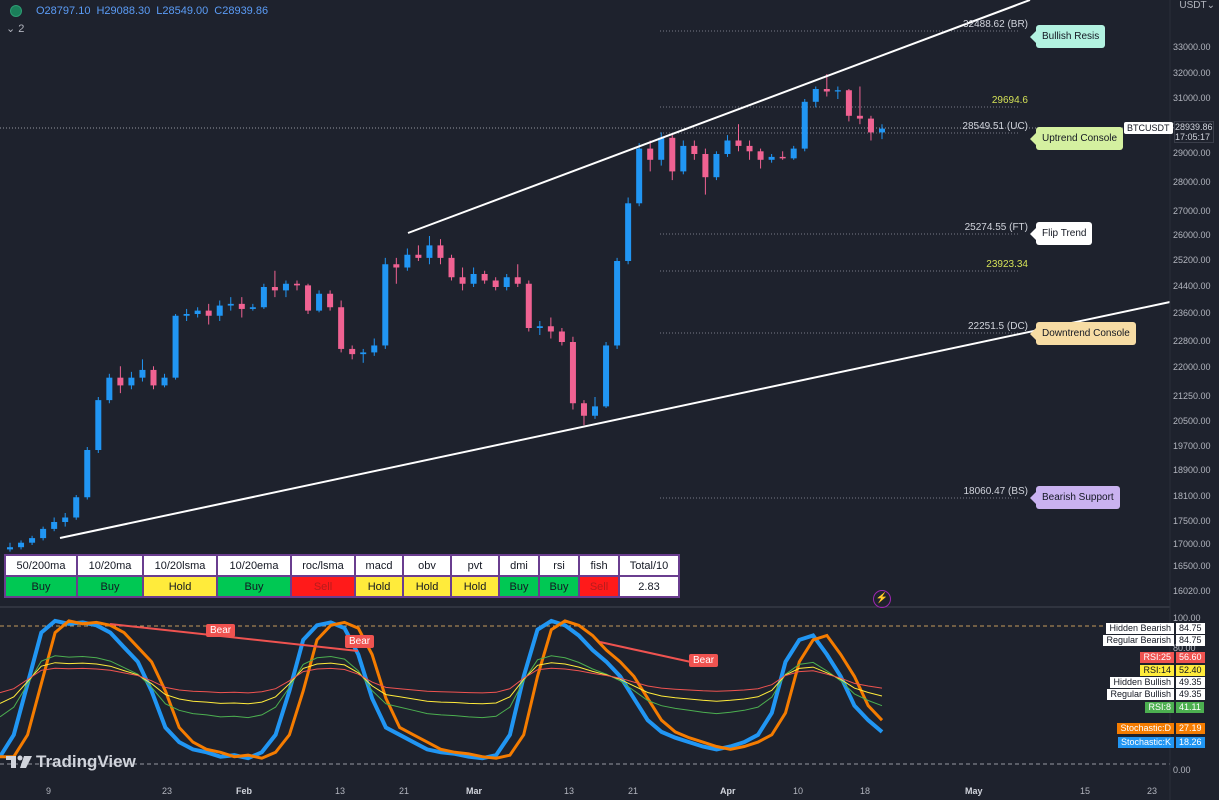 The image size is (1219, 800). I want to click on time-axis-label: 23, so click(167, 791).